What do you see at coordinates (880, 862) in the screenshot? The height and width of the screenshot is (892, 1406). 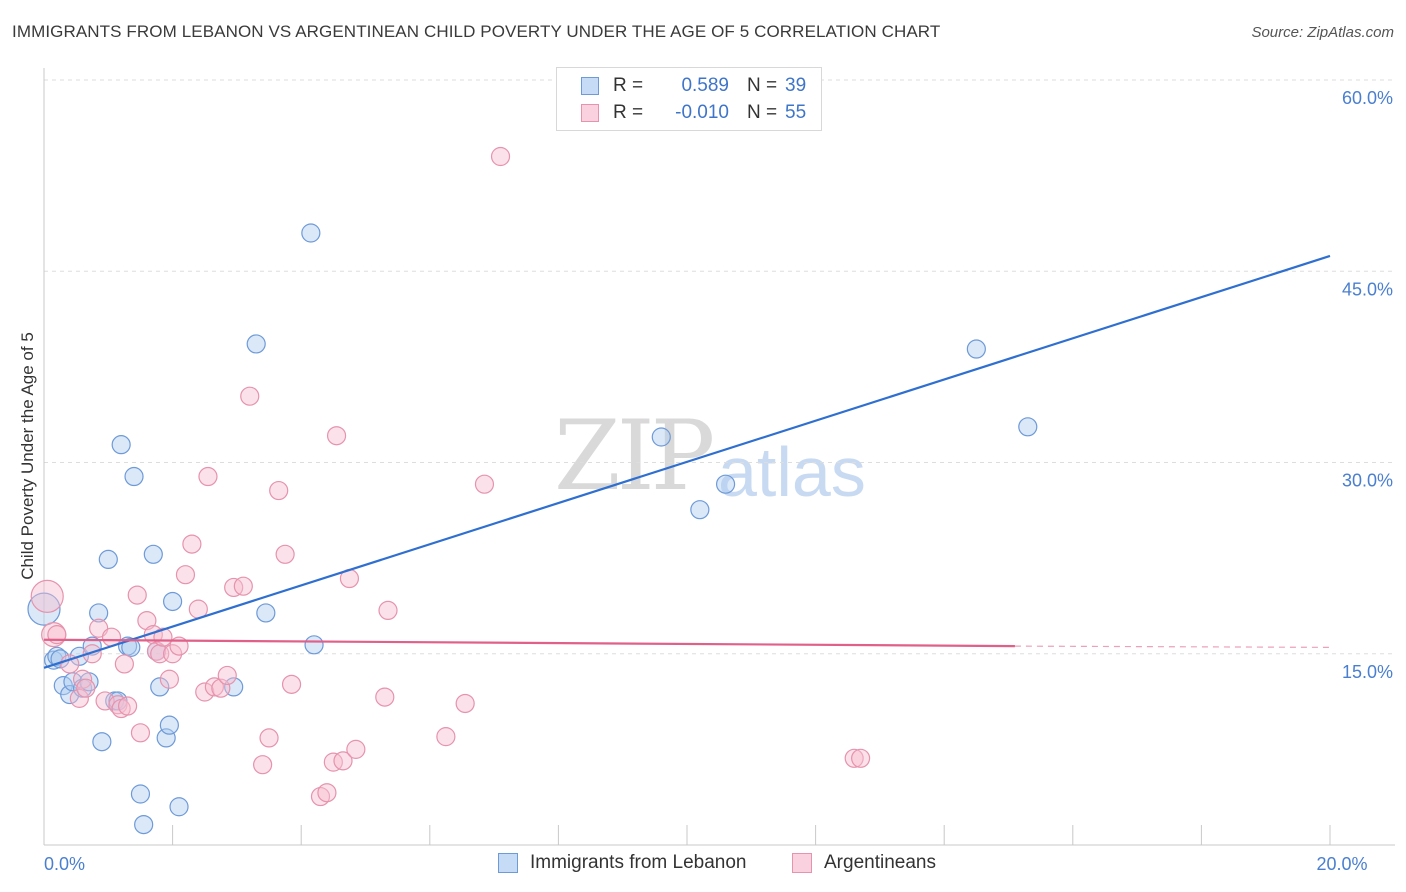 I see `bottom-legend-label-argentineans: Argentineans` at bounding box center [880, 862].